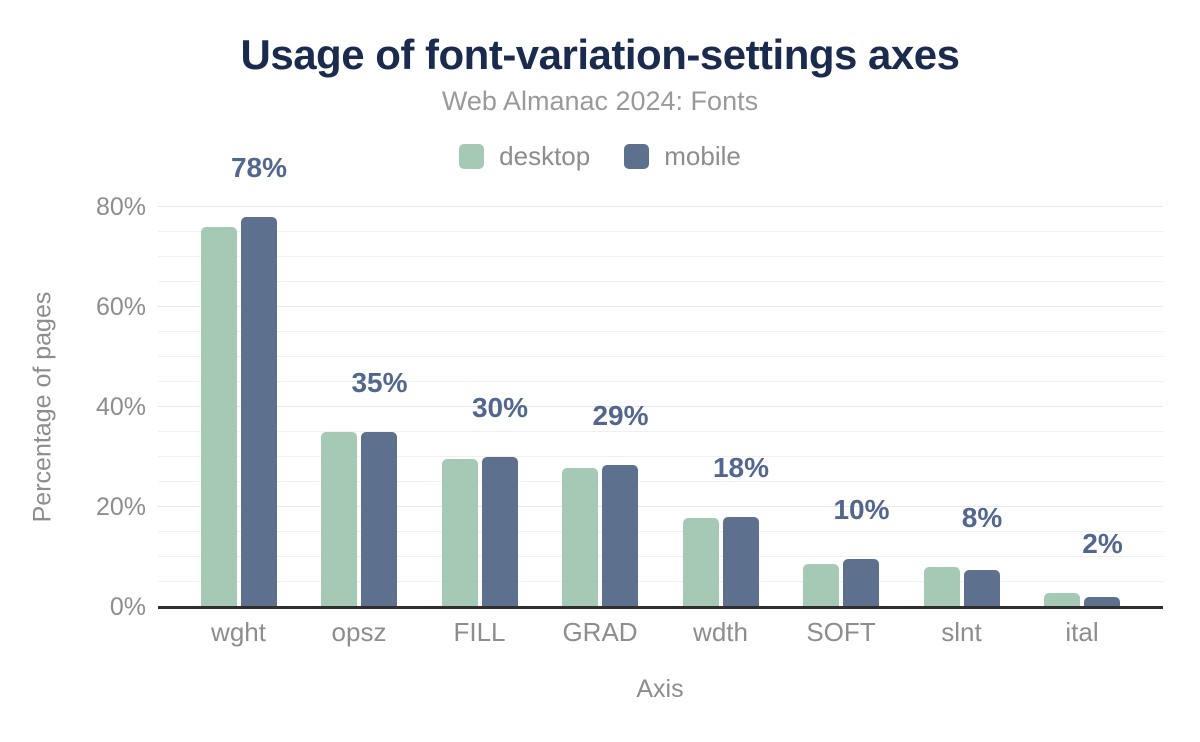 The height and width of the screenshot is (742, 1200). Describe the element at coordinates (120, 407) in the screenshot. I see `y-tick-label-40: 40%` at that location.